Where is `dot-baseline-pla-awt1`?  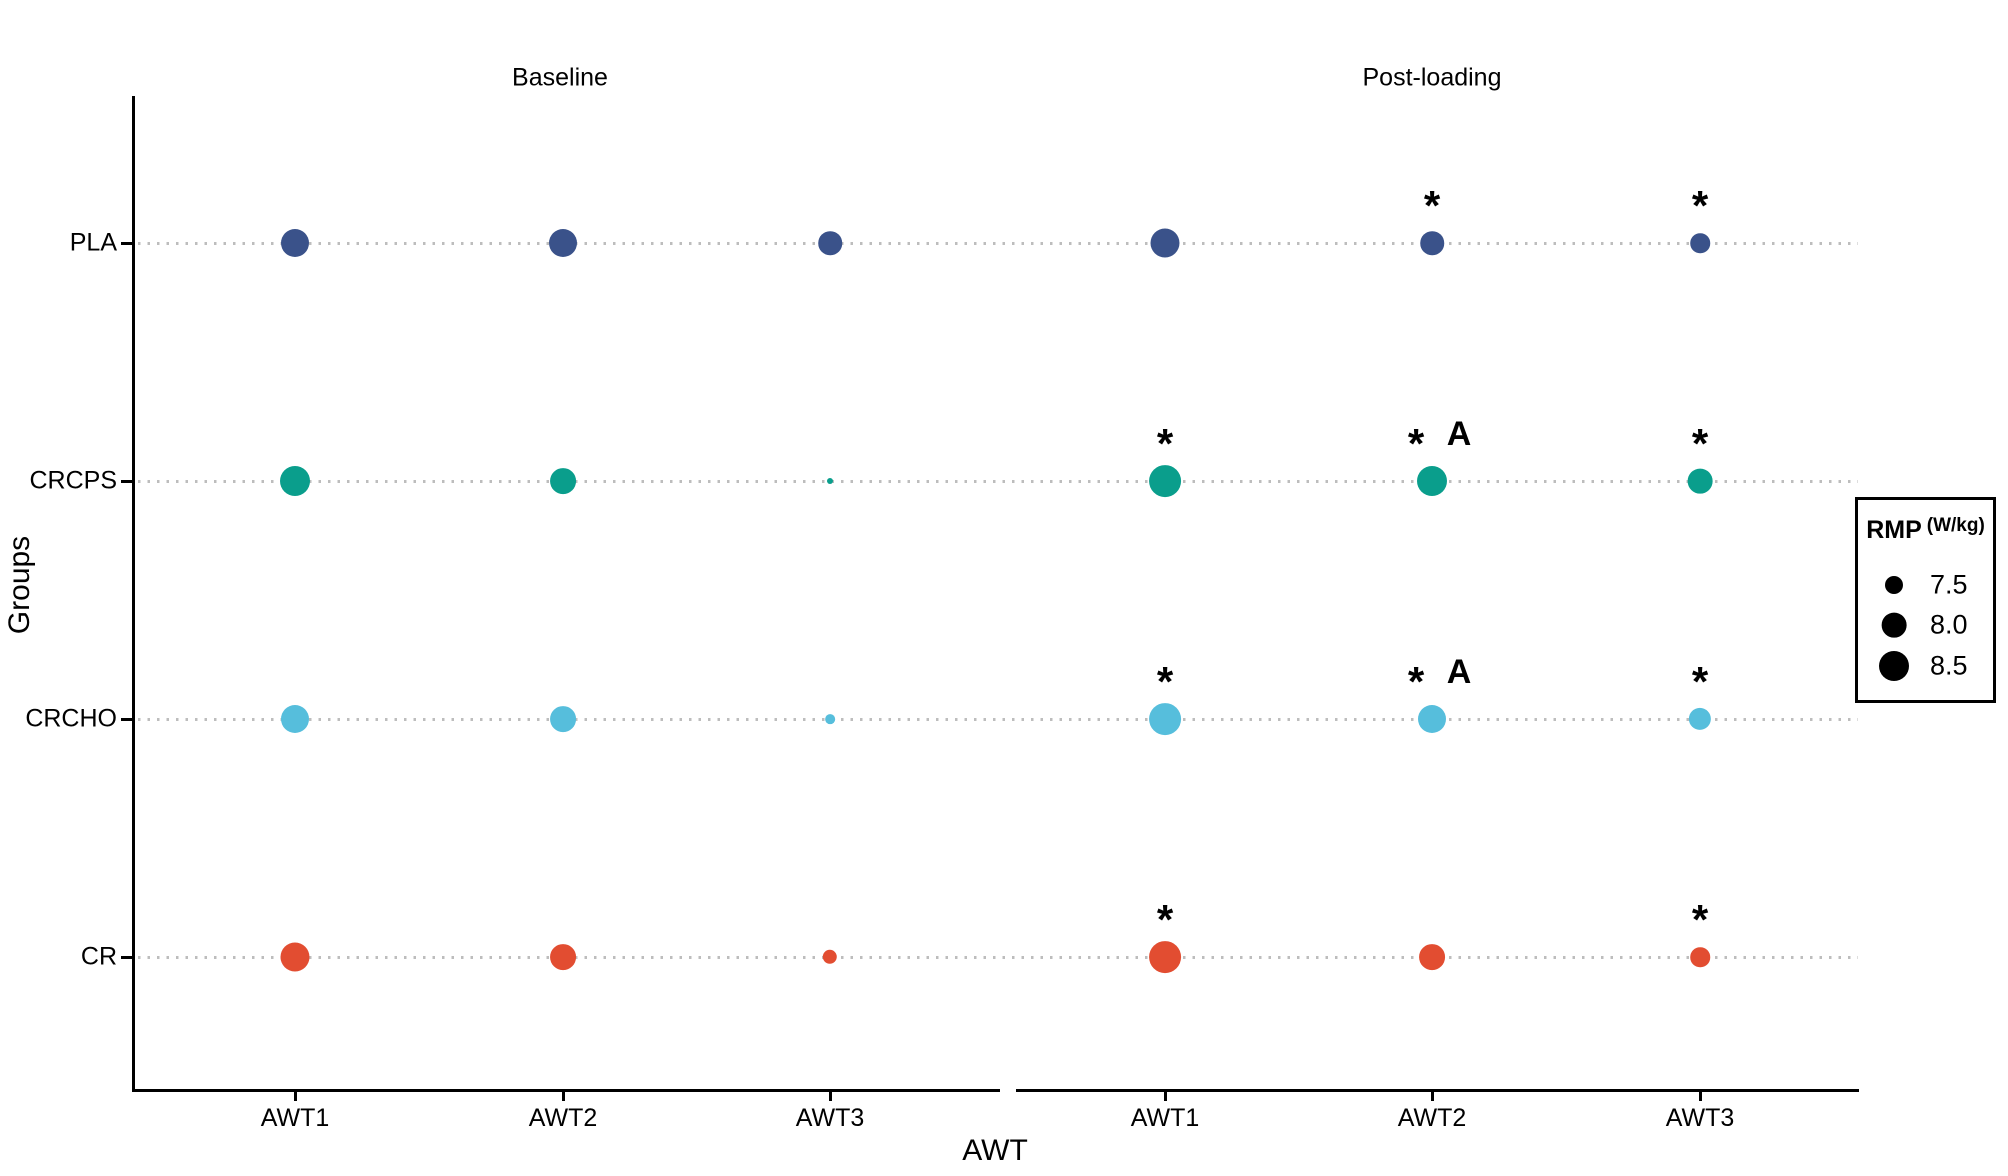 dot-baseline-pla-awt1 is located at coordinates (295, 243).